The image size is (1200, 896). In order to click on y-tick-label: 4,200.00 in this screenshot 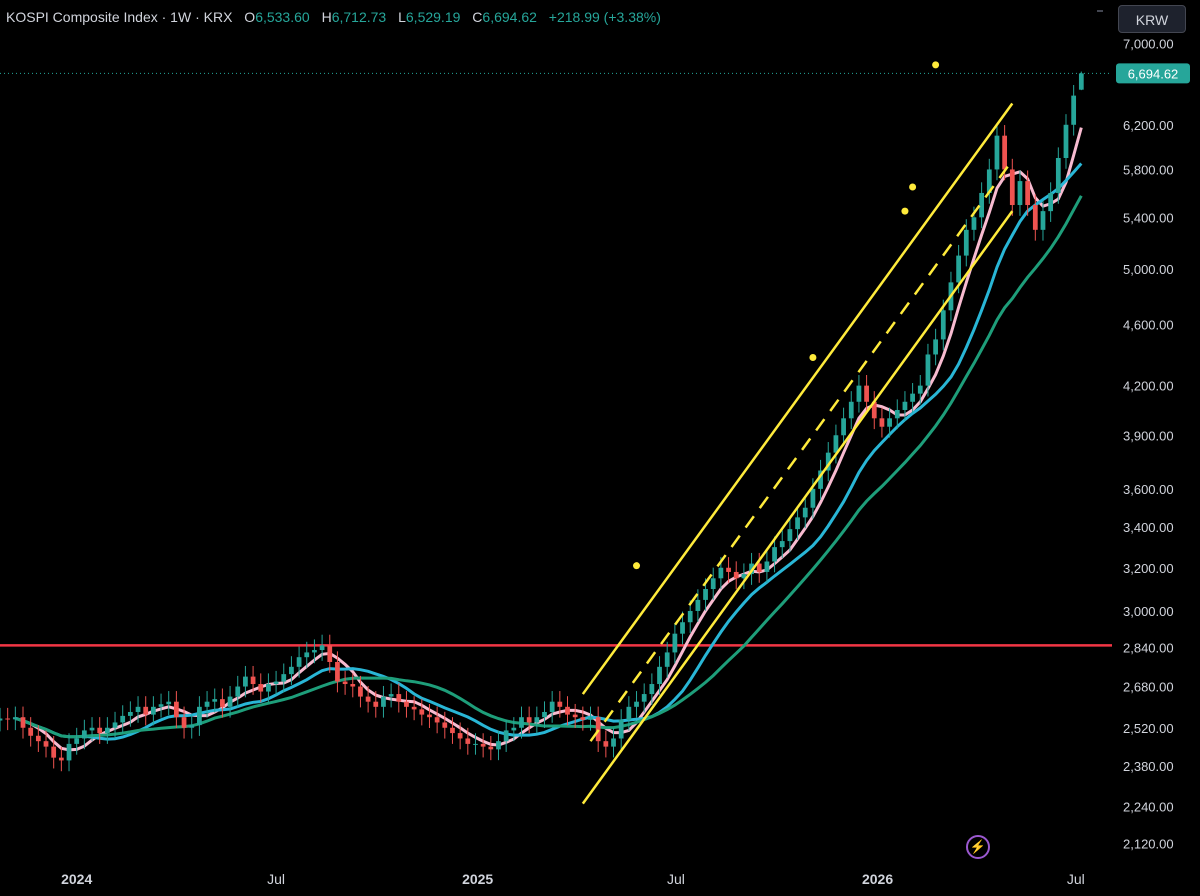, I will do `click(1148, 386)`.